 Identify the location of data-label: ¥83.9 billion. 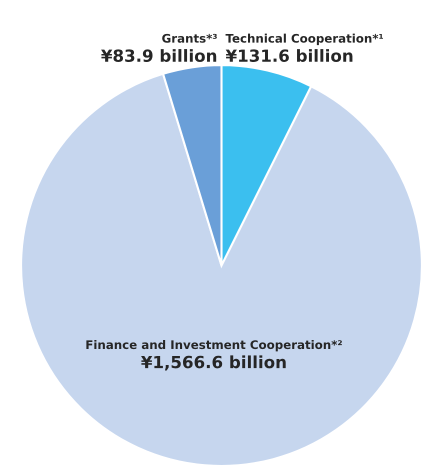
(158, 55).